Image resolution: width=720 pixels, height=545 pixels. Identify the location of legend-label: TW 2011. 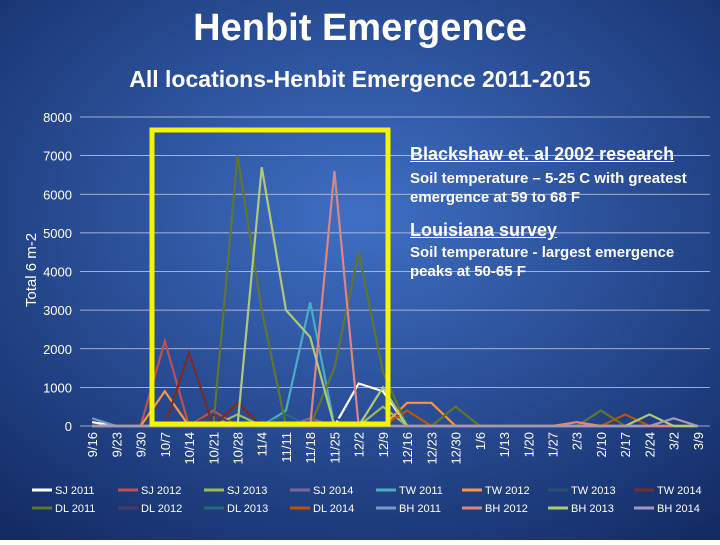
(421, 491).